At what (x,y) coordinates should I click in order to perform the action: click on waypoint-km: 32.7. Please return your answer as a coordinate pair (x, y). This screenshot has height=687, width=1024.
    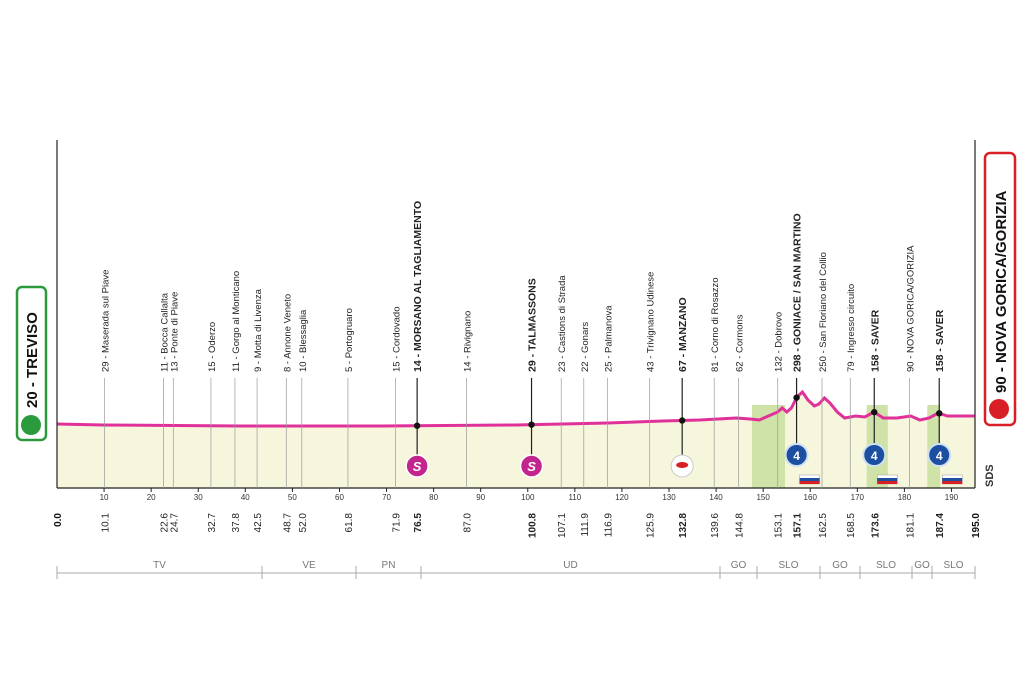
    Looking at the image, I should click on (212, 523).